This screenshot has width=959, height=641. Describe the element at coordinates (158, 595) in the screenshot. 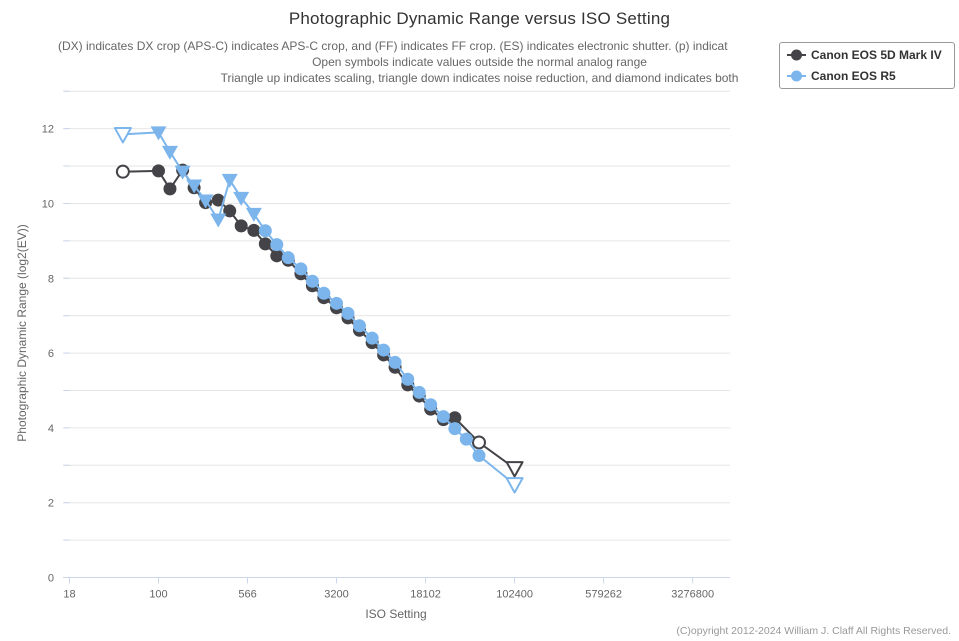

I see `x-tick-label: 100` at that location.